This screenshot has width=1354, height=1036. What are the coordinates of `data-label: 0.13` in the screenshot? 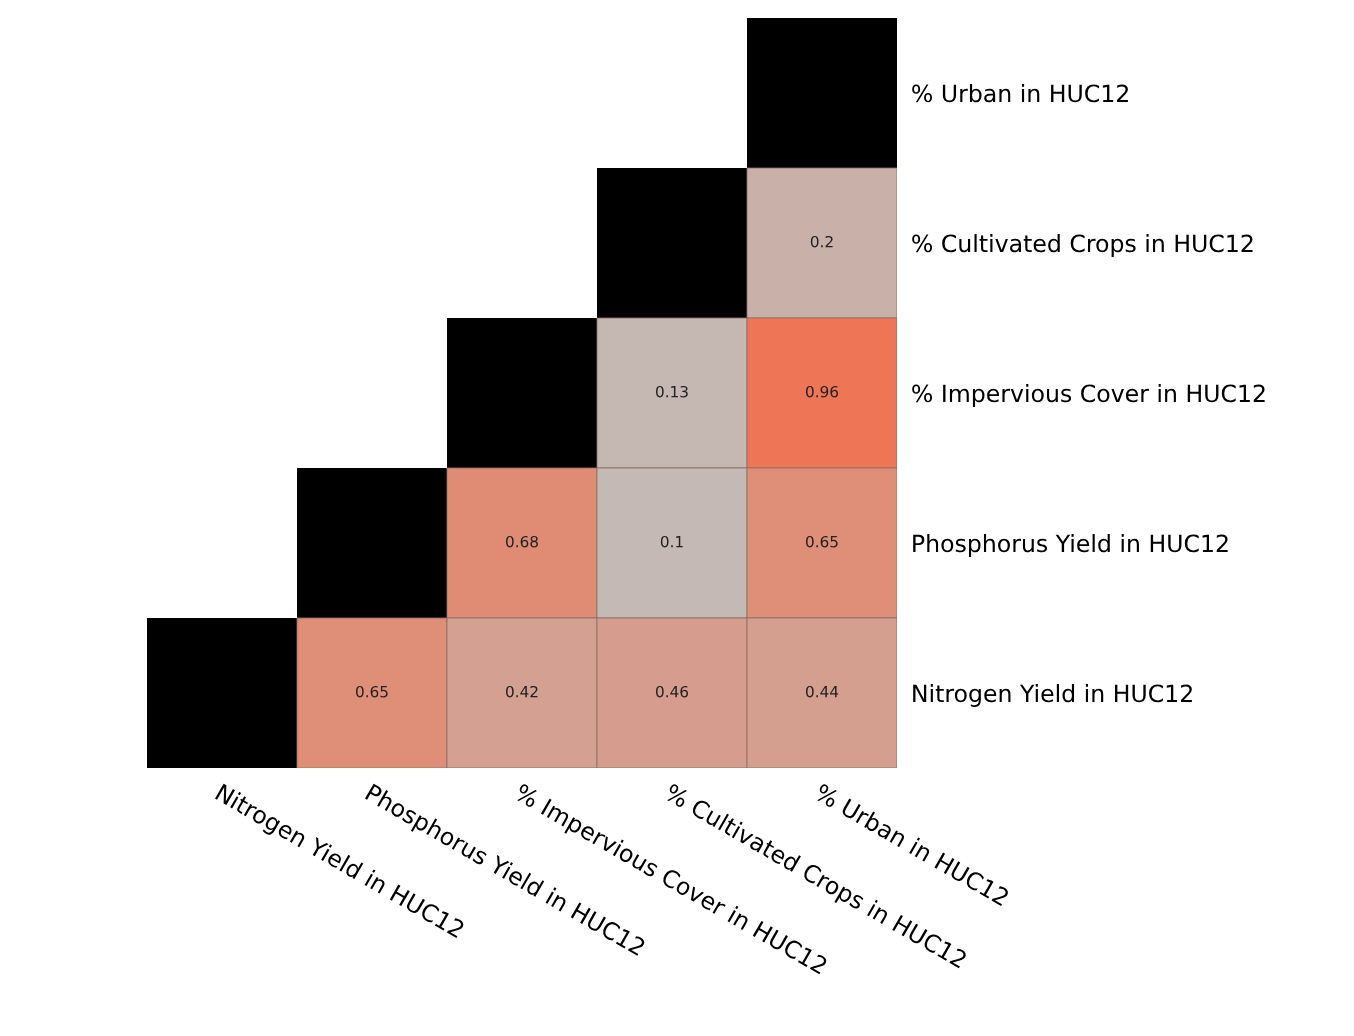 It's located at (672, 391).